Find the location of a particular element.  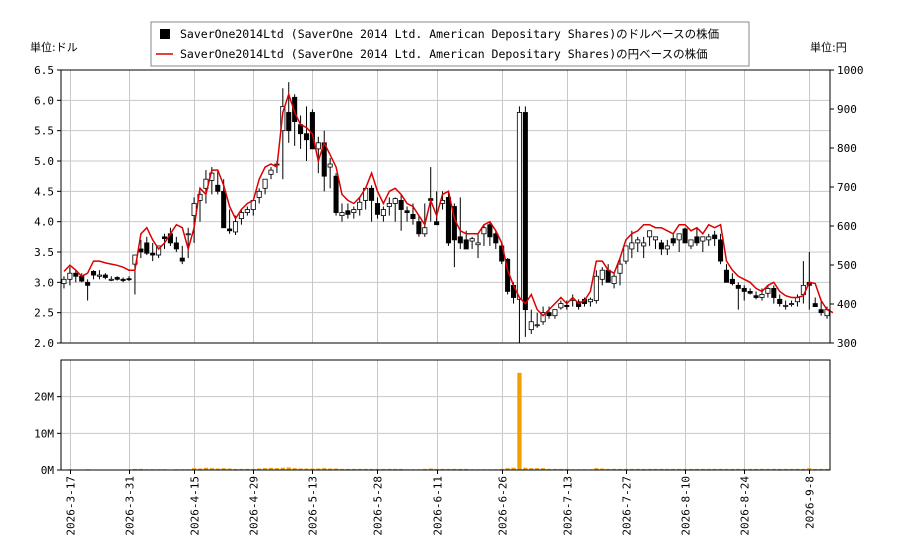

x-tick-label: 2026-9-8 is located at coordinates (810, 502).